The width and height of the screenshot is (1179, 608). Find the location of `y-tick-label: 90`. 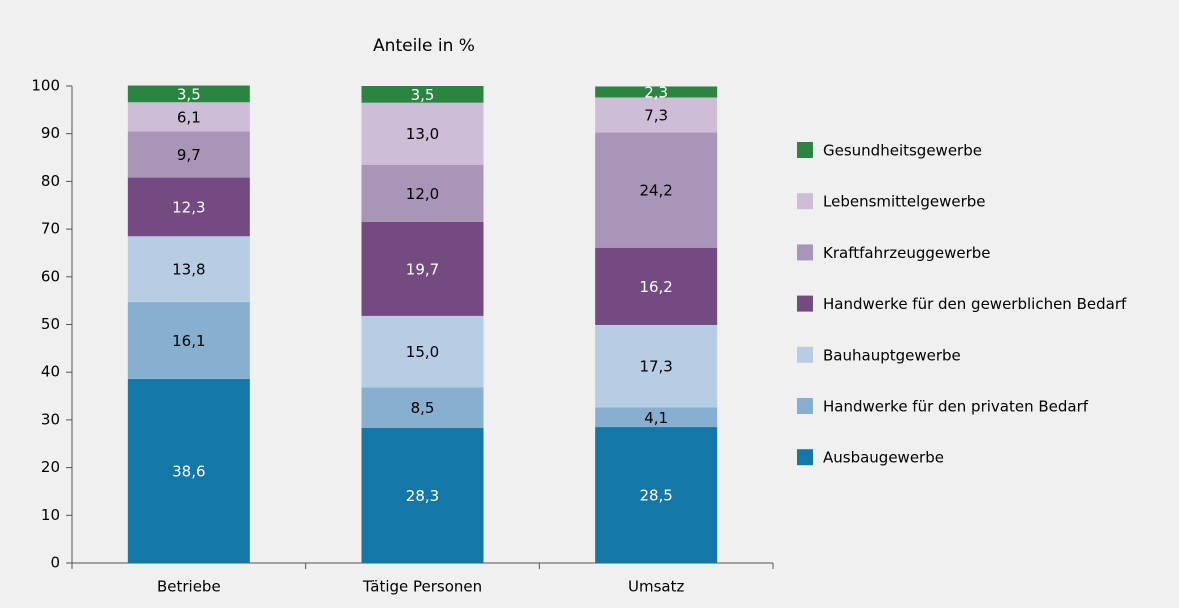

y-tick-label: 90 is located at coordinates (50, 133).